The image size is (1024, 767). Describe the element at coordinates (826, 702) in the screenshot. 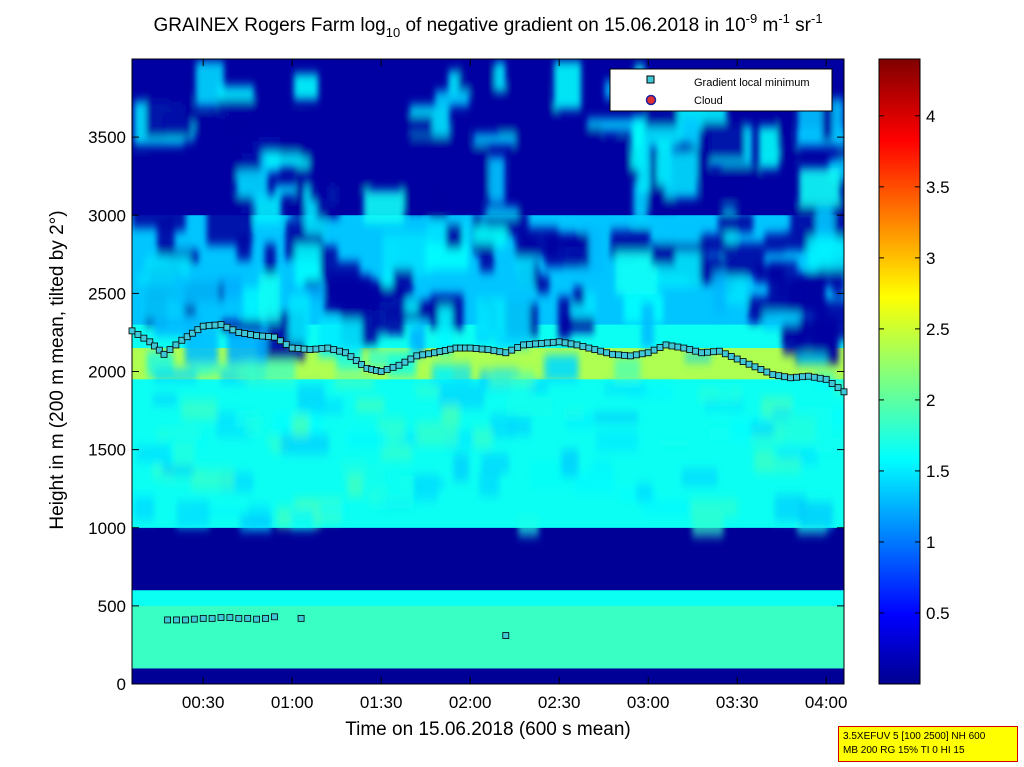

I see `x-tick-label: 04:00` at that location.